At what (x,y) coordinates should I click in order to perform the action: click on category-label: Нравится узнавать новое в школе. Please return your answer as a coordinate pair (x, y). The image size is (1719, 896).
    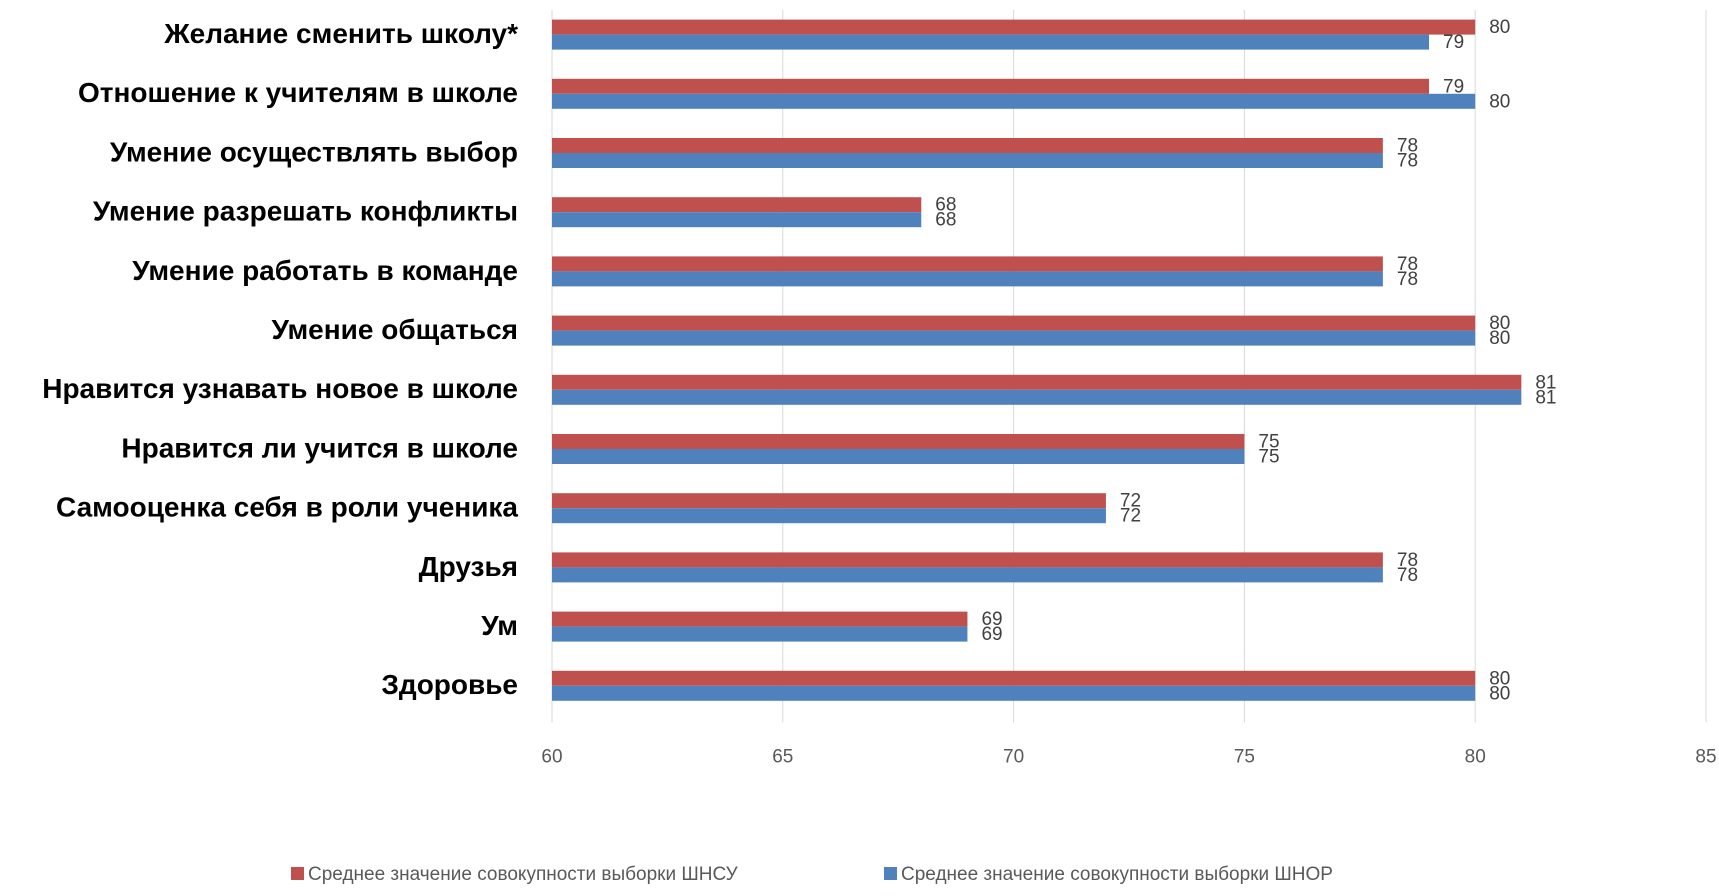
    Looking at the image, I should click on (280, 388).